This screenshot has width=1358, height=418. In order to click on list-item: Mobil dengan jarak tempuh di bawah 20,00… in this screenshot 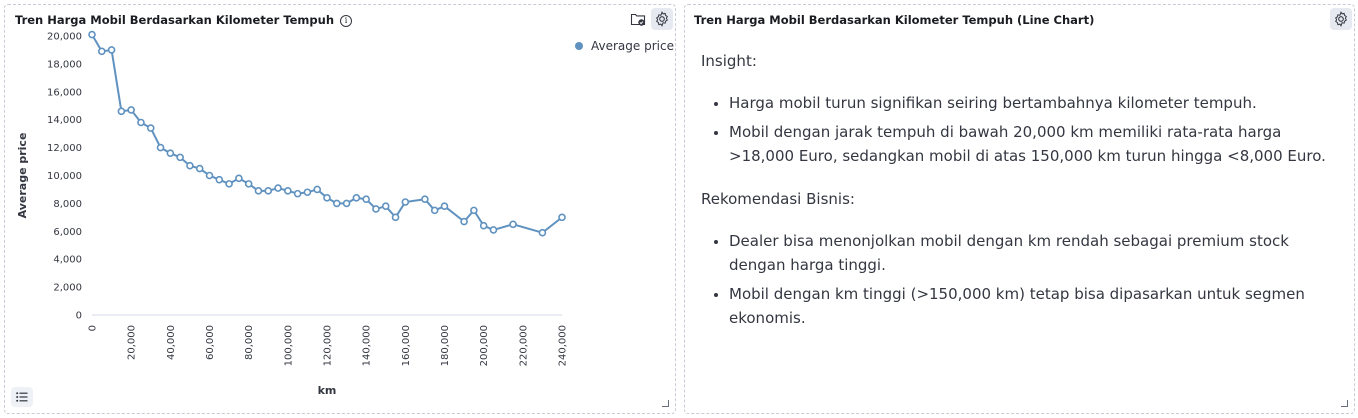, I will do `click(1035, 144)`.